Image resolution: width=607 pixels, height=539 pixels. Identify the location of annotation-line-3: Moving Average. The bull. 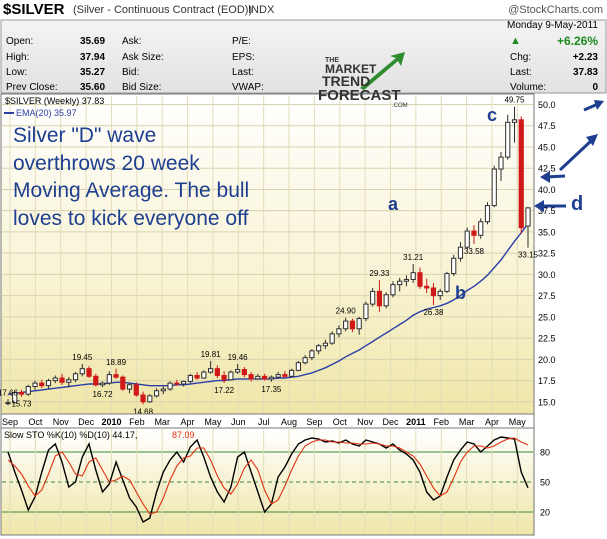
(131, 190).